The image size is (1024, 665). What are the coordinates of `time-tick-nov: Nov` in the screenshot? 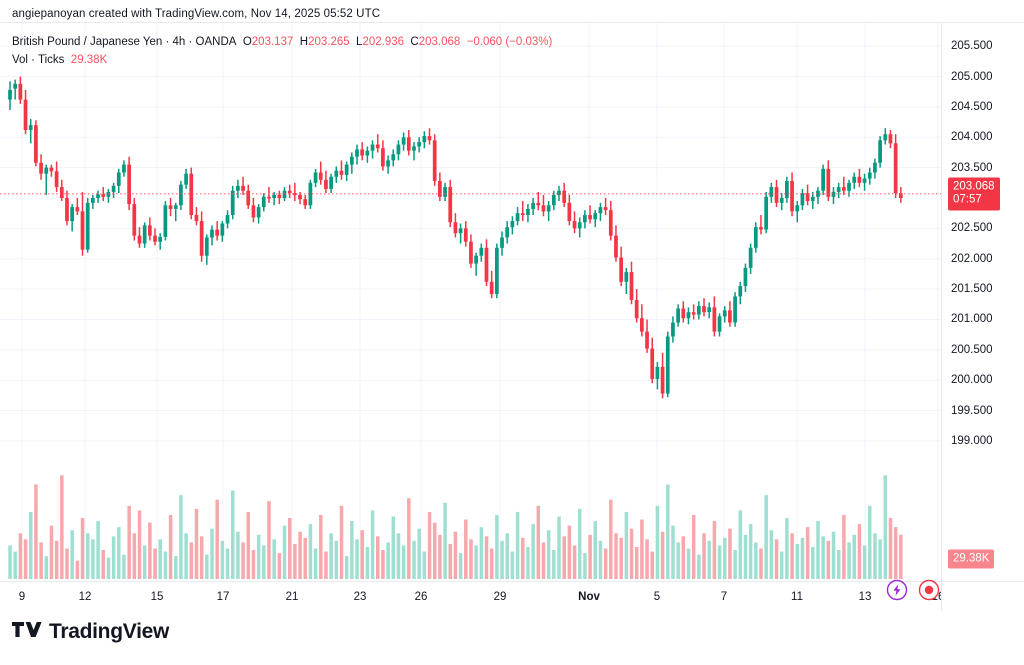 It's located at (589, 597).